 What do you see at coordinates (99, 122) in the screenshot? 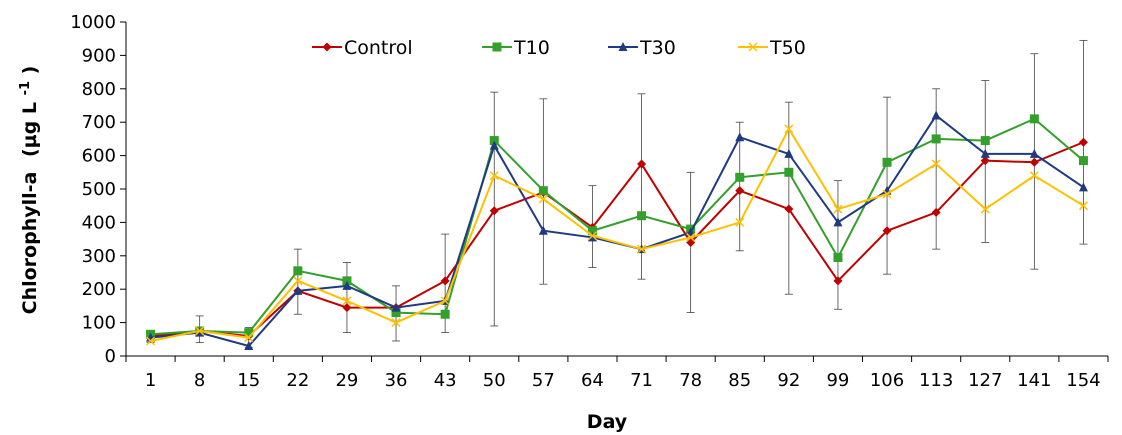
I see `y-tick-label: 700` at bounding box center [99, 122].